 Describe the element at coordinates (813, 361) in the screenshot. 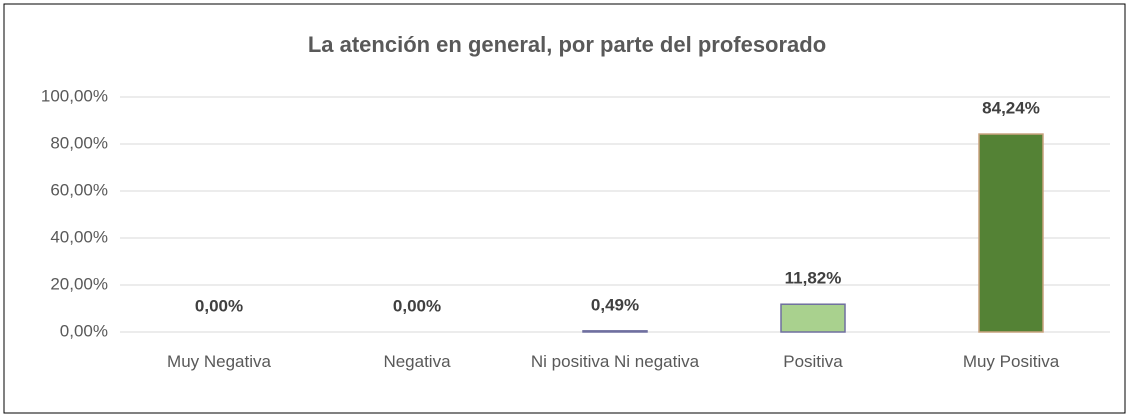

I see `x-tick-label: Positiva` at that location.